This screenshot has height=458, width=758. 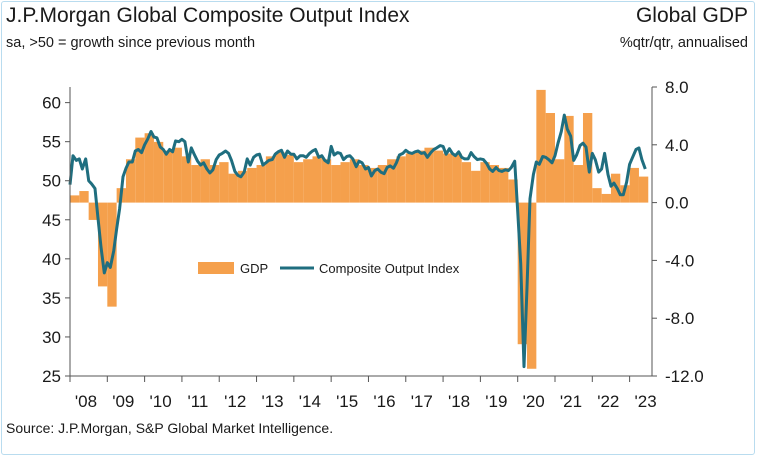 What do you see at coordinates (197, 401) in the screenshot?
I see `x-tick-label: '11` at bounding box center [197, 401].